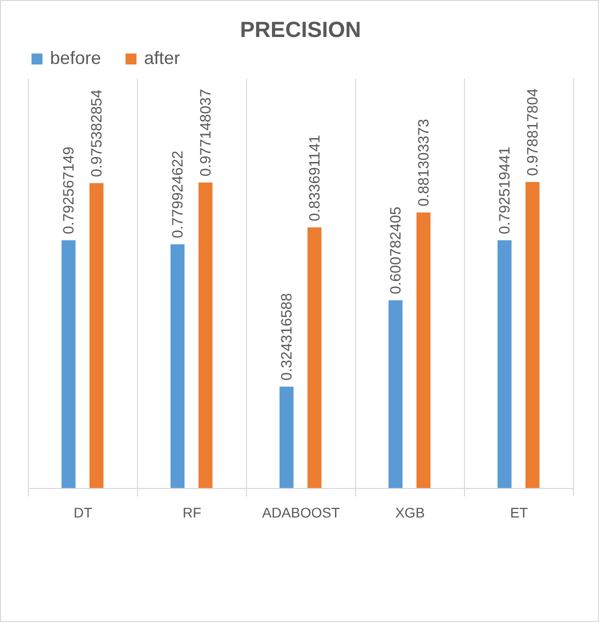 This screenshot has height=622, width=599. I want to click on data-label: 0.978817804, so click(533, 132).